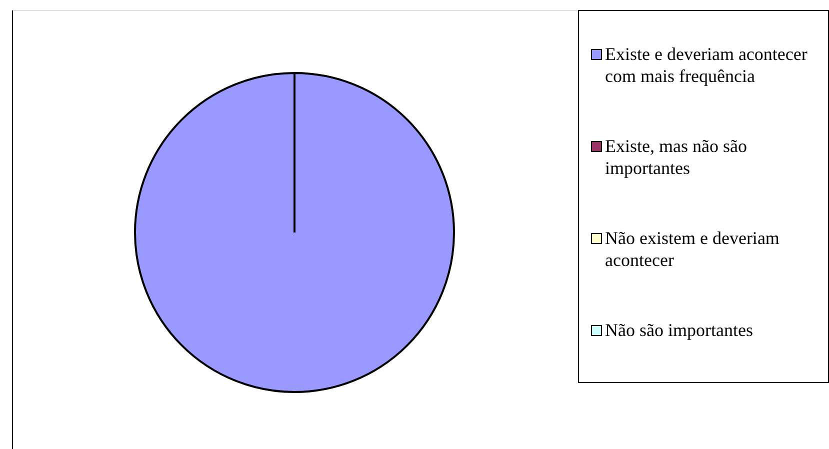 The height and width of the screenshot is (449, 829). What do you see at coordinates (692, 249) in the screenshot?
I see `legend-label: Não existem e deveriam acontecer` at bounding box center [692, 249].